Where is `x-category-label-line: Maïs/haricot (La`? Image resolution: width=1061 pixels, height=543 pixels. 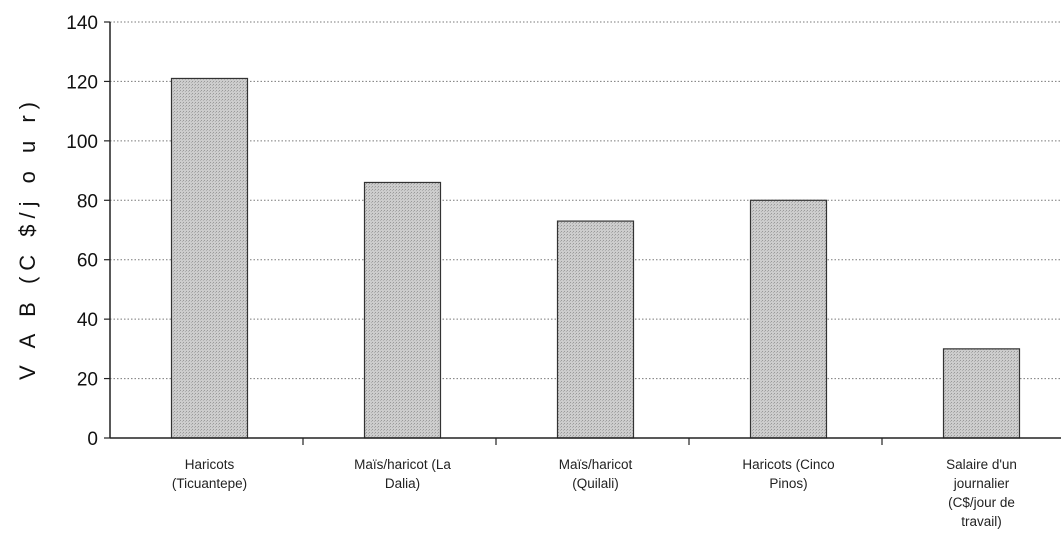 x-category-label-line: Maïs/haricot (La is located at coordinates (402, 464).